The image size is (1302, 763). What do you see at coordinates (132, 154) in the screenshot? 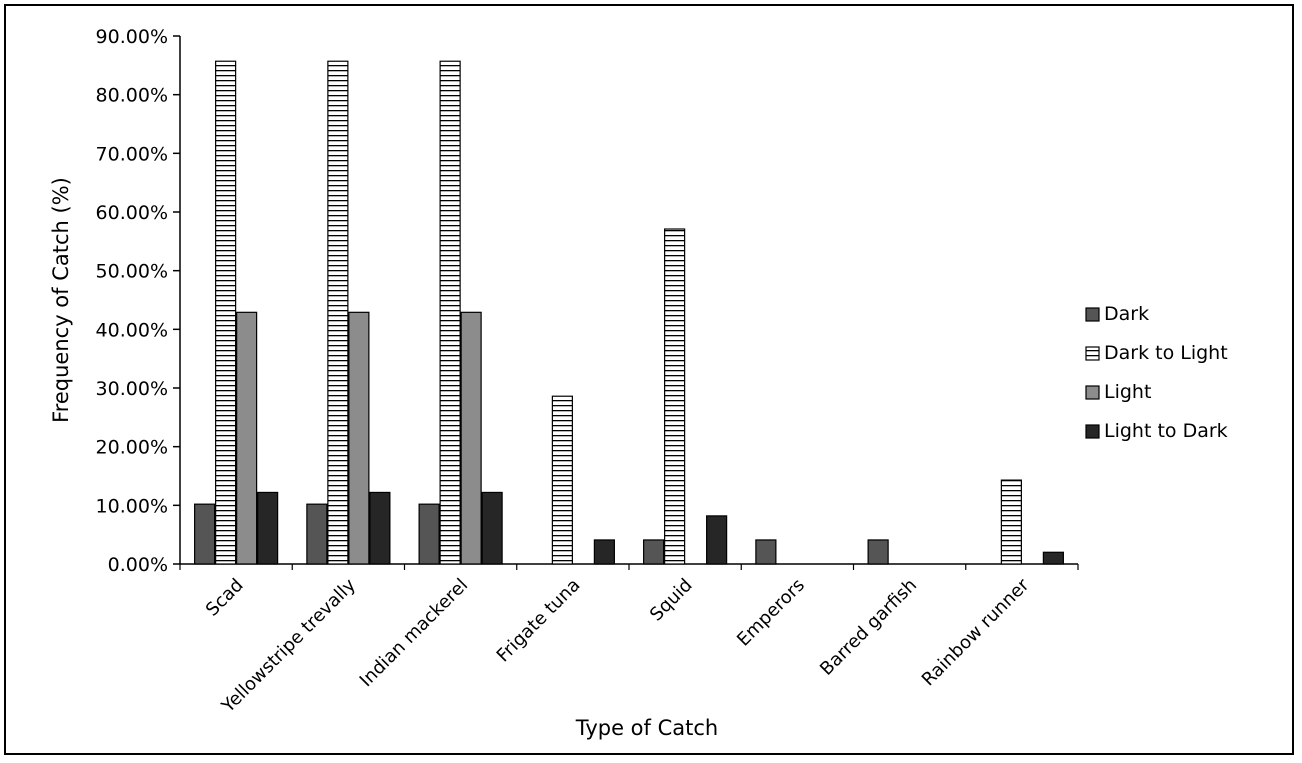
I see `y-tick-label: 70.00%` at bounding box center [132, 154].